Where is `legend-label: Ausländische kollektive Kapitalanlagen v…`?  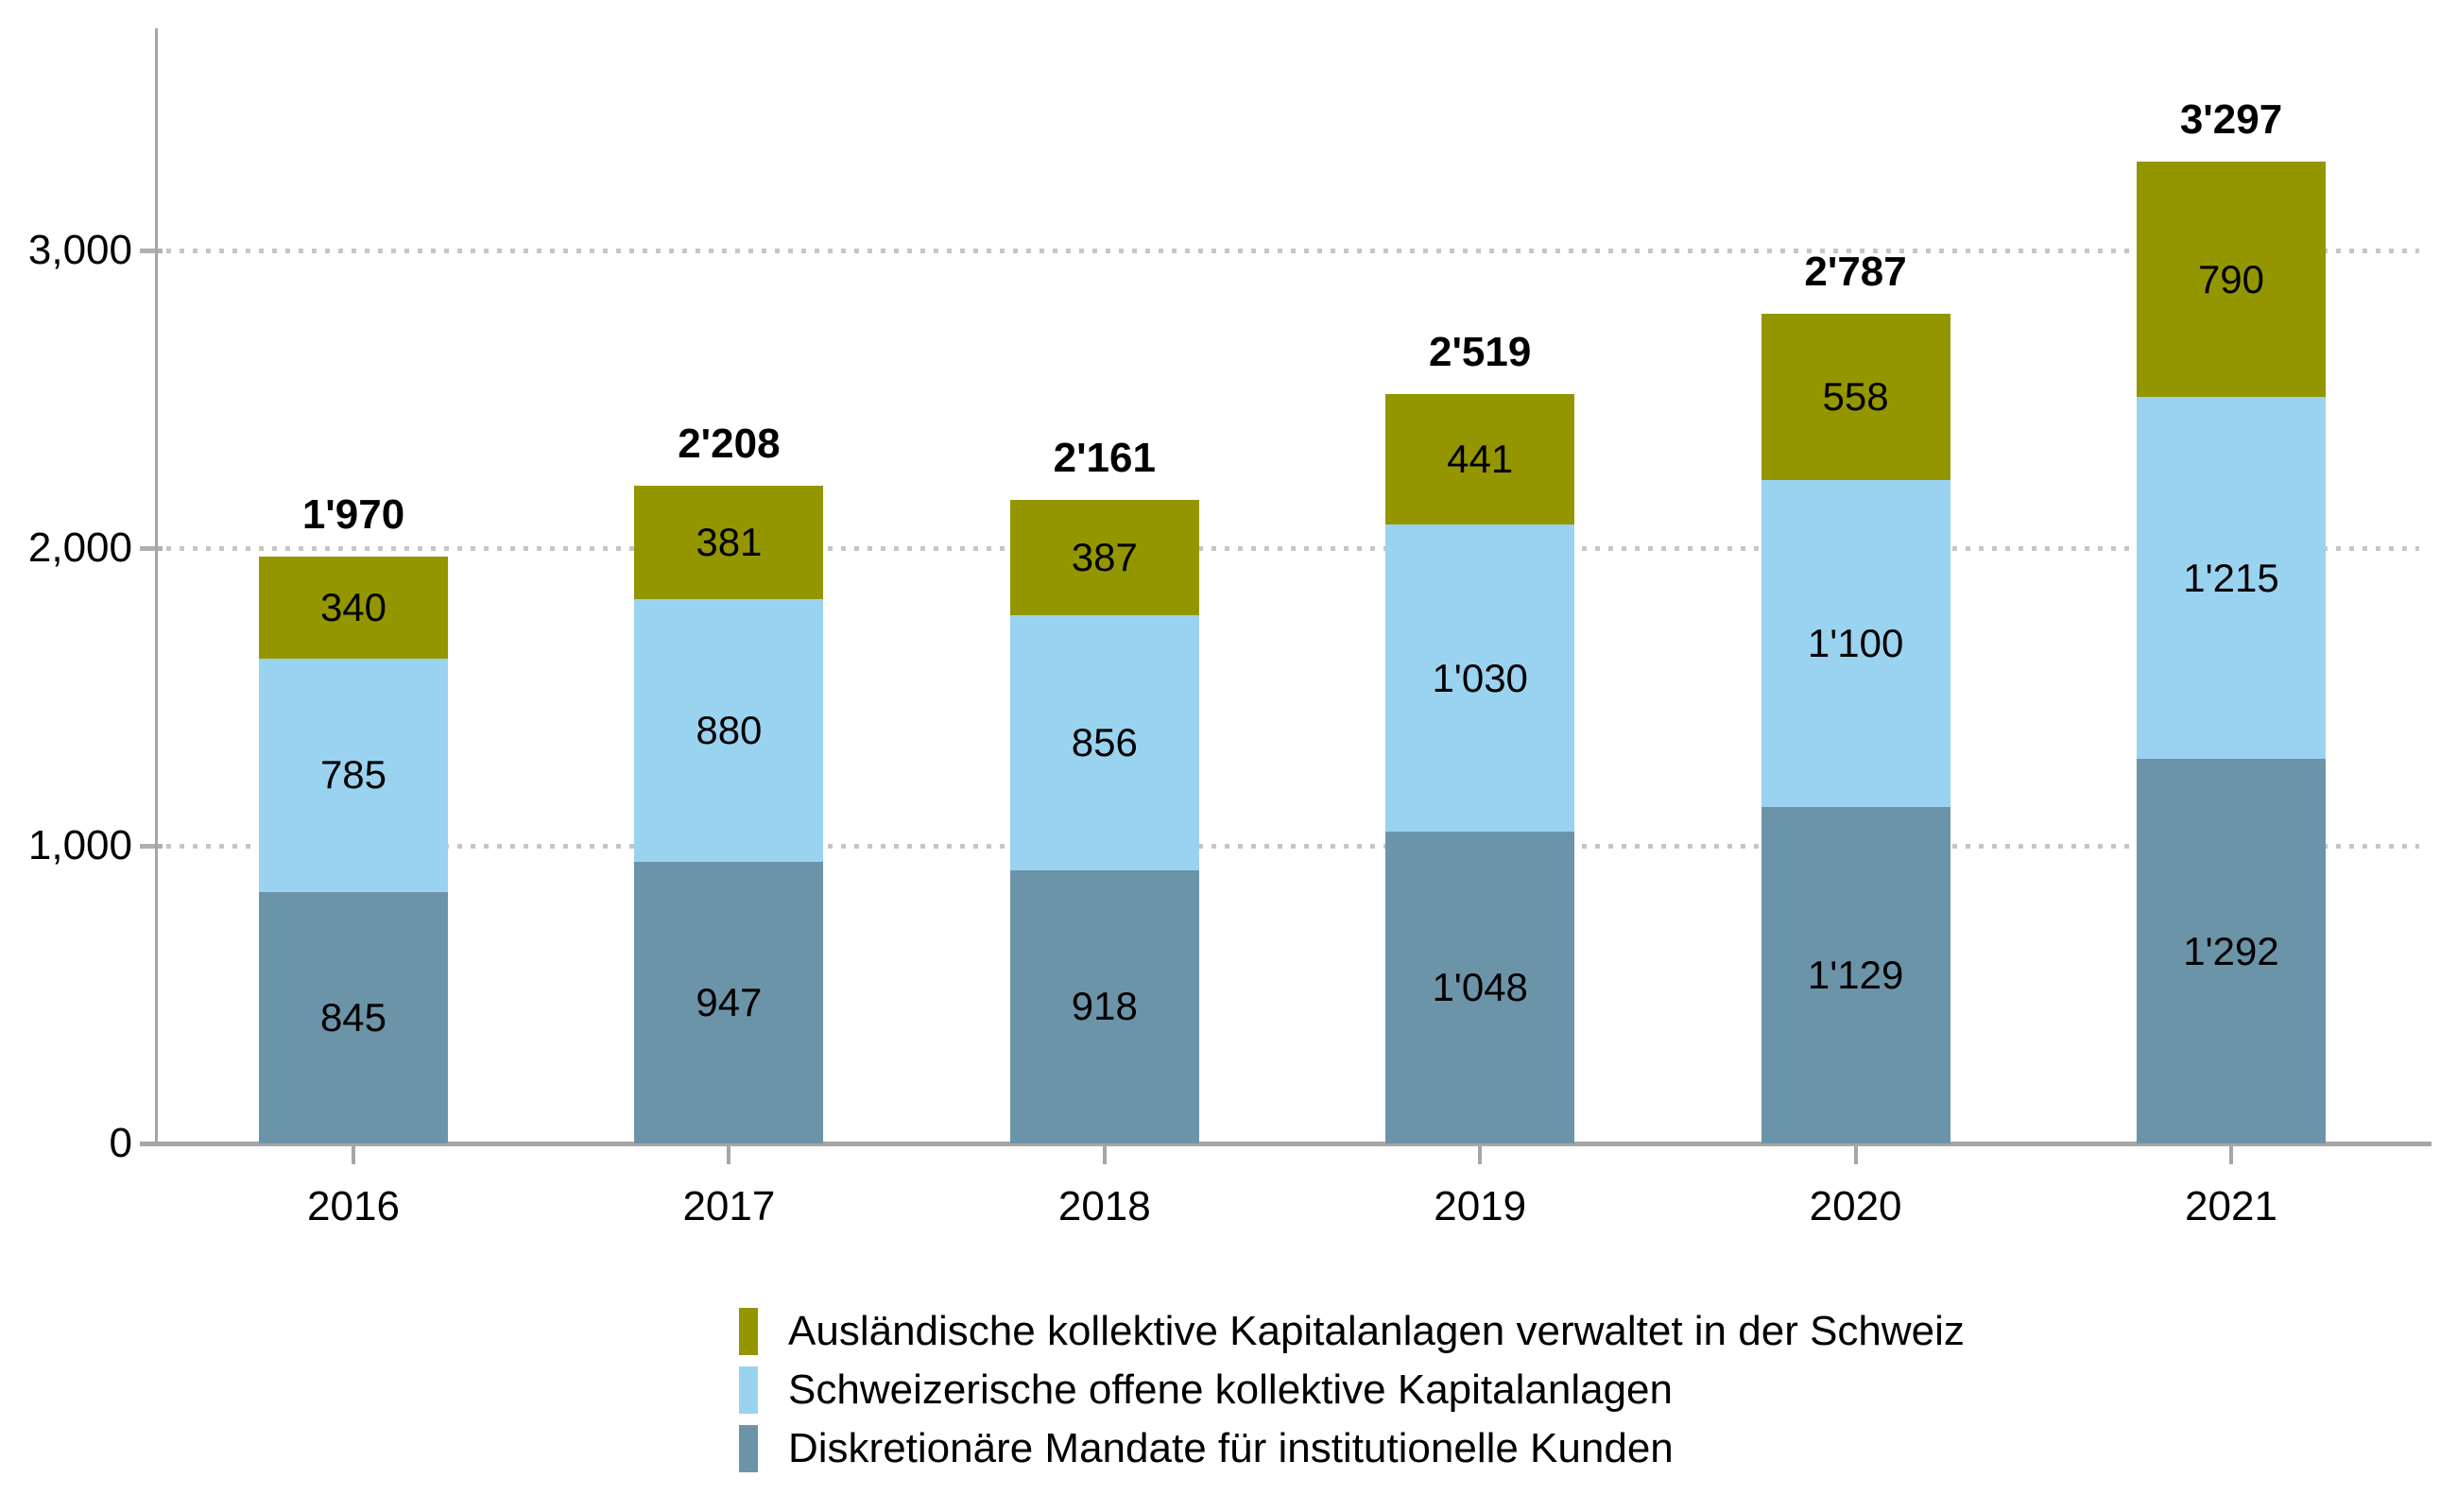 legend-label: Ausländische kollektive Kapitalanlagen v… is located at coordinates (1376, 1331).